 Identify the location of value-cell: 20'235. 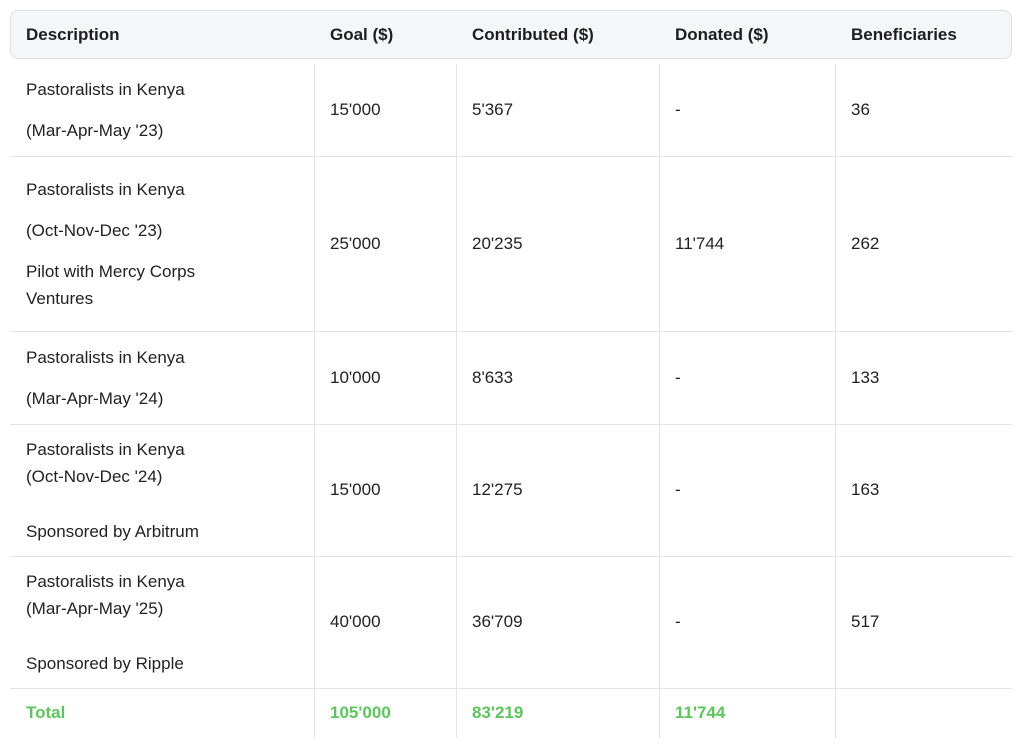
(497, 243).